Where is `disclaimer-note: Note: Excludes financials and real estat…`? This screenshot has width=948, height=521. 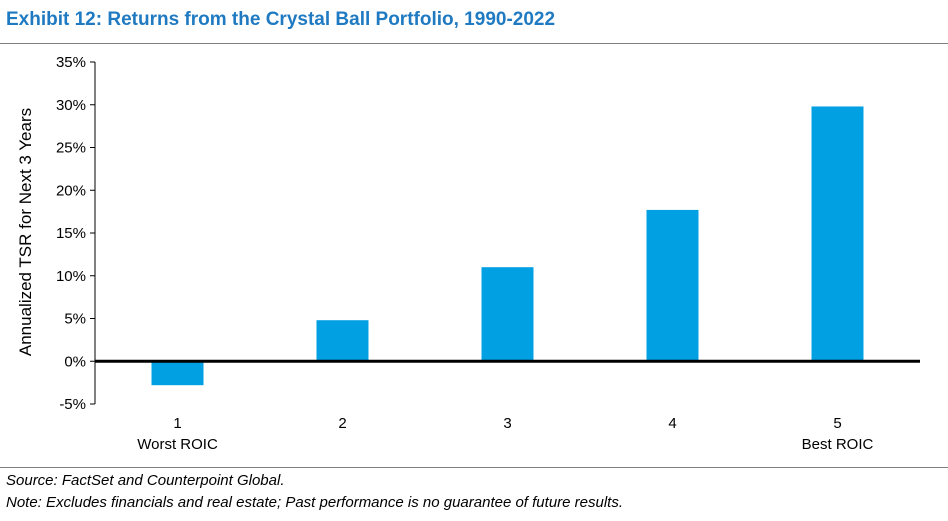
disclaimer-note: Note: Excludes financials and real estat… is located at coordinates (315, 502).